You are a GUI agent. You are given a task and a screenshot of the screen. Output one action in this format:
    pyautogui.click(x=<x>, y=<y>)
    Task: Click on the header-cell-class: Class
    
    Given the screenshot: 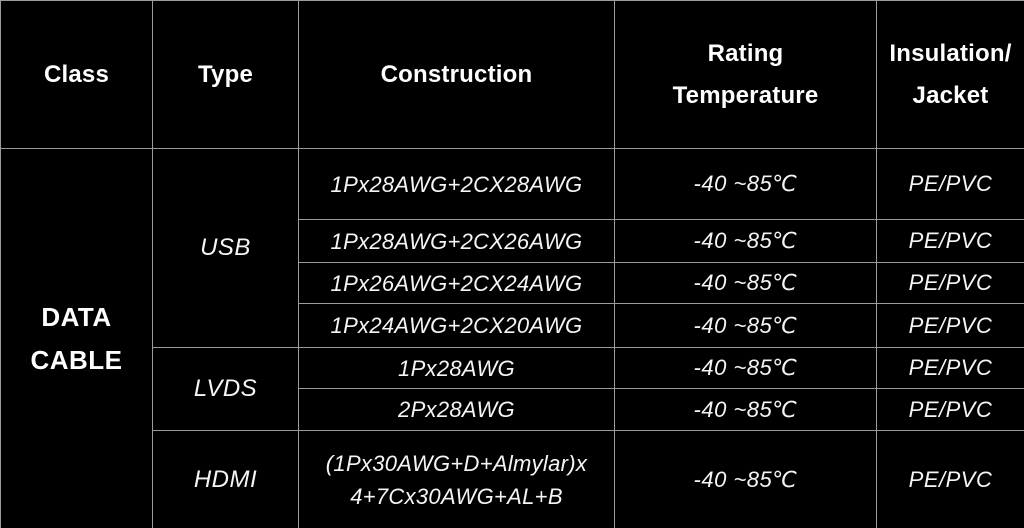 What is the action you would take?
    pyautogui.click(x=76, y=74)
    